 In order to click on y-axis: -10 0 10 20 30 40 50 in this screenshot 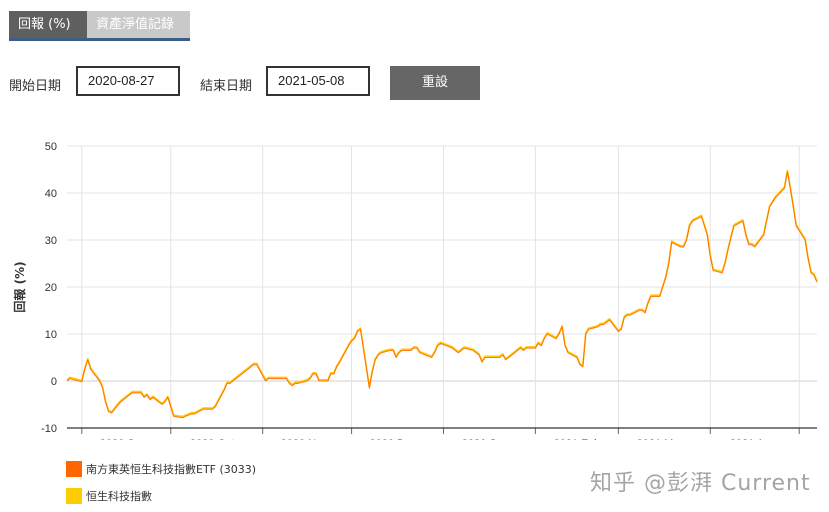, I will do `click(49, 288)`.